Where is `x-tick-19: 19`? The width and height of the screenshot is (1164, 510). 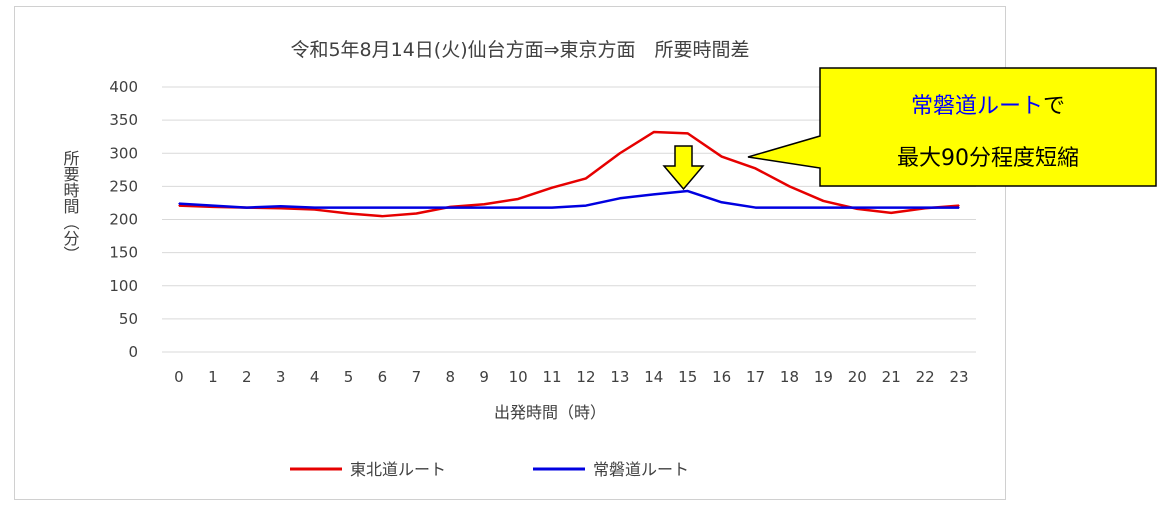
x-tick-19: 19 is located at coordinates (823, 377).